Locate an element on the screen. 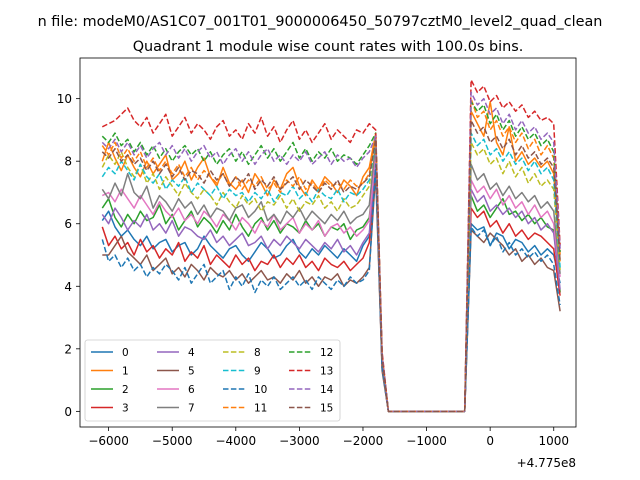 This screenshot has width=640, height=480. x-tick-label: −6000 is located at coordinates (108, 441).